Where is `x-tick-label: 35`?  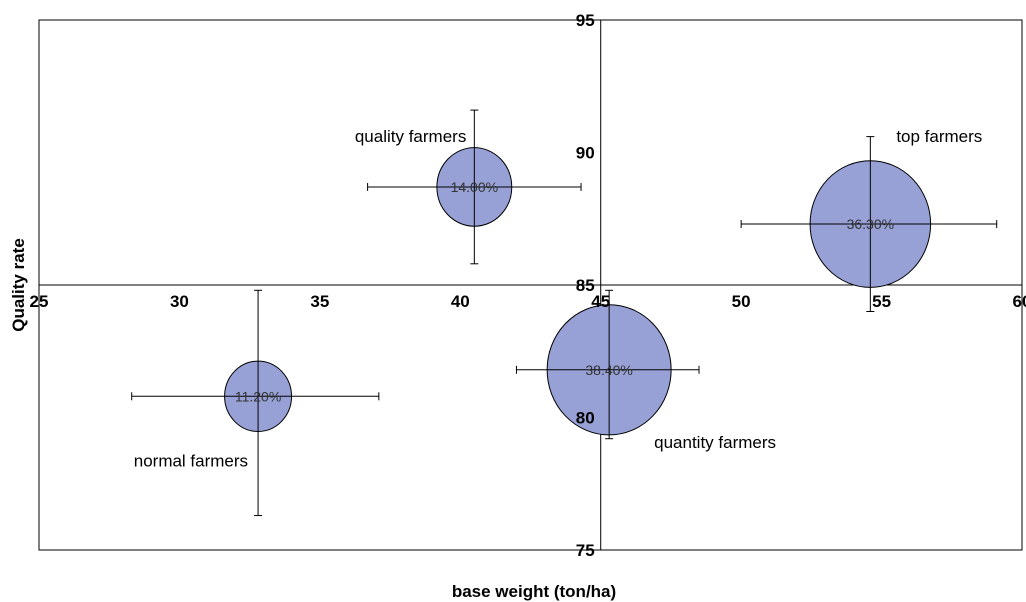 x-tick-label: 35 is located at coordinates (319, 301).